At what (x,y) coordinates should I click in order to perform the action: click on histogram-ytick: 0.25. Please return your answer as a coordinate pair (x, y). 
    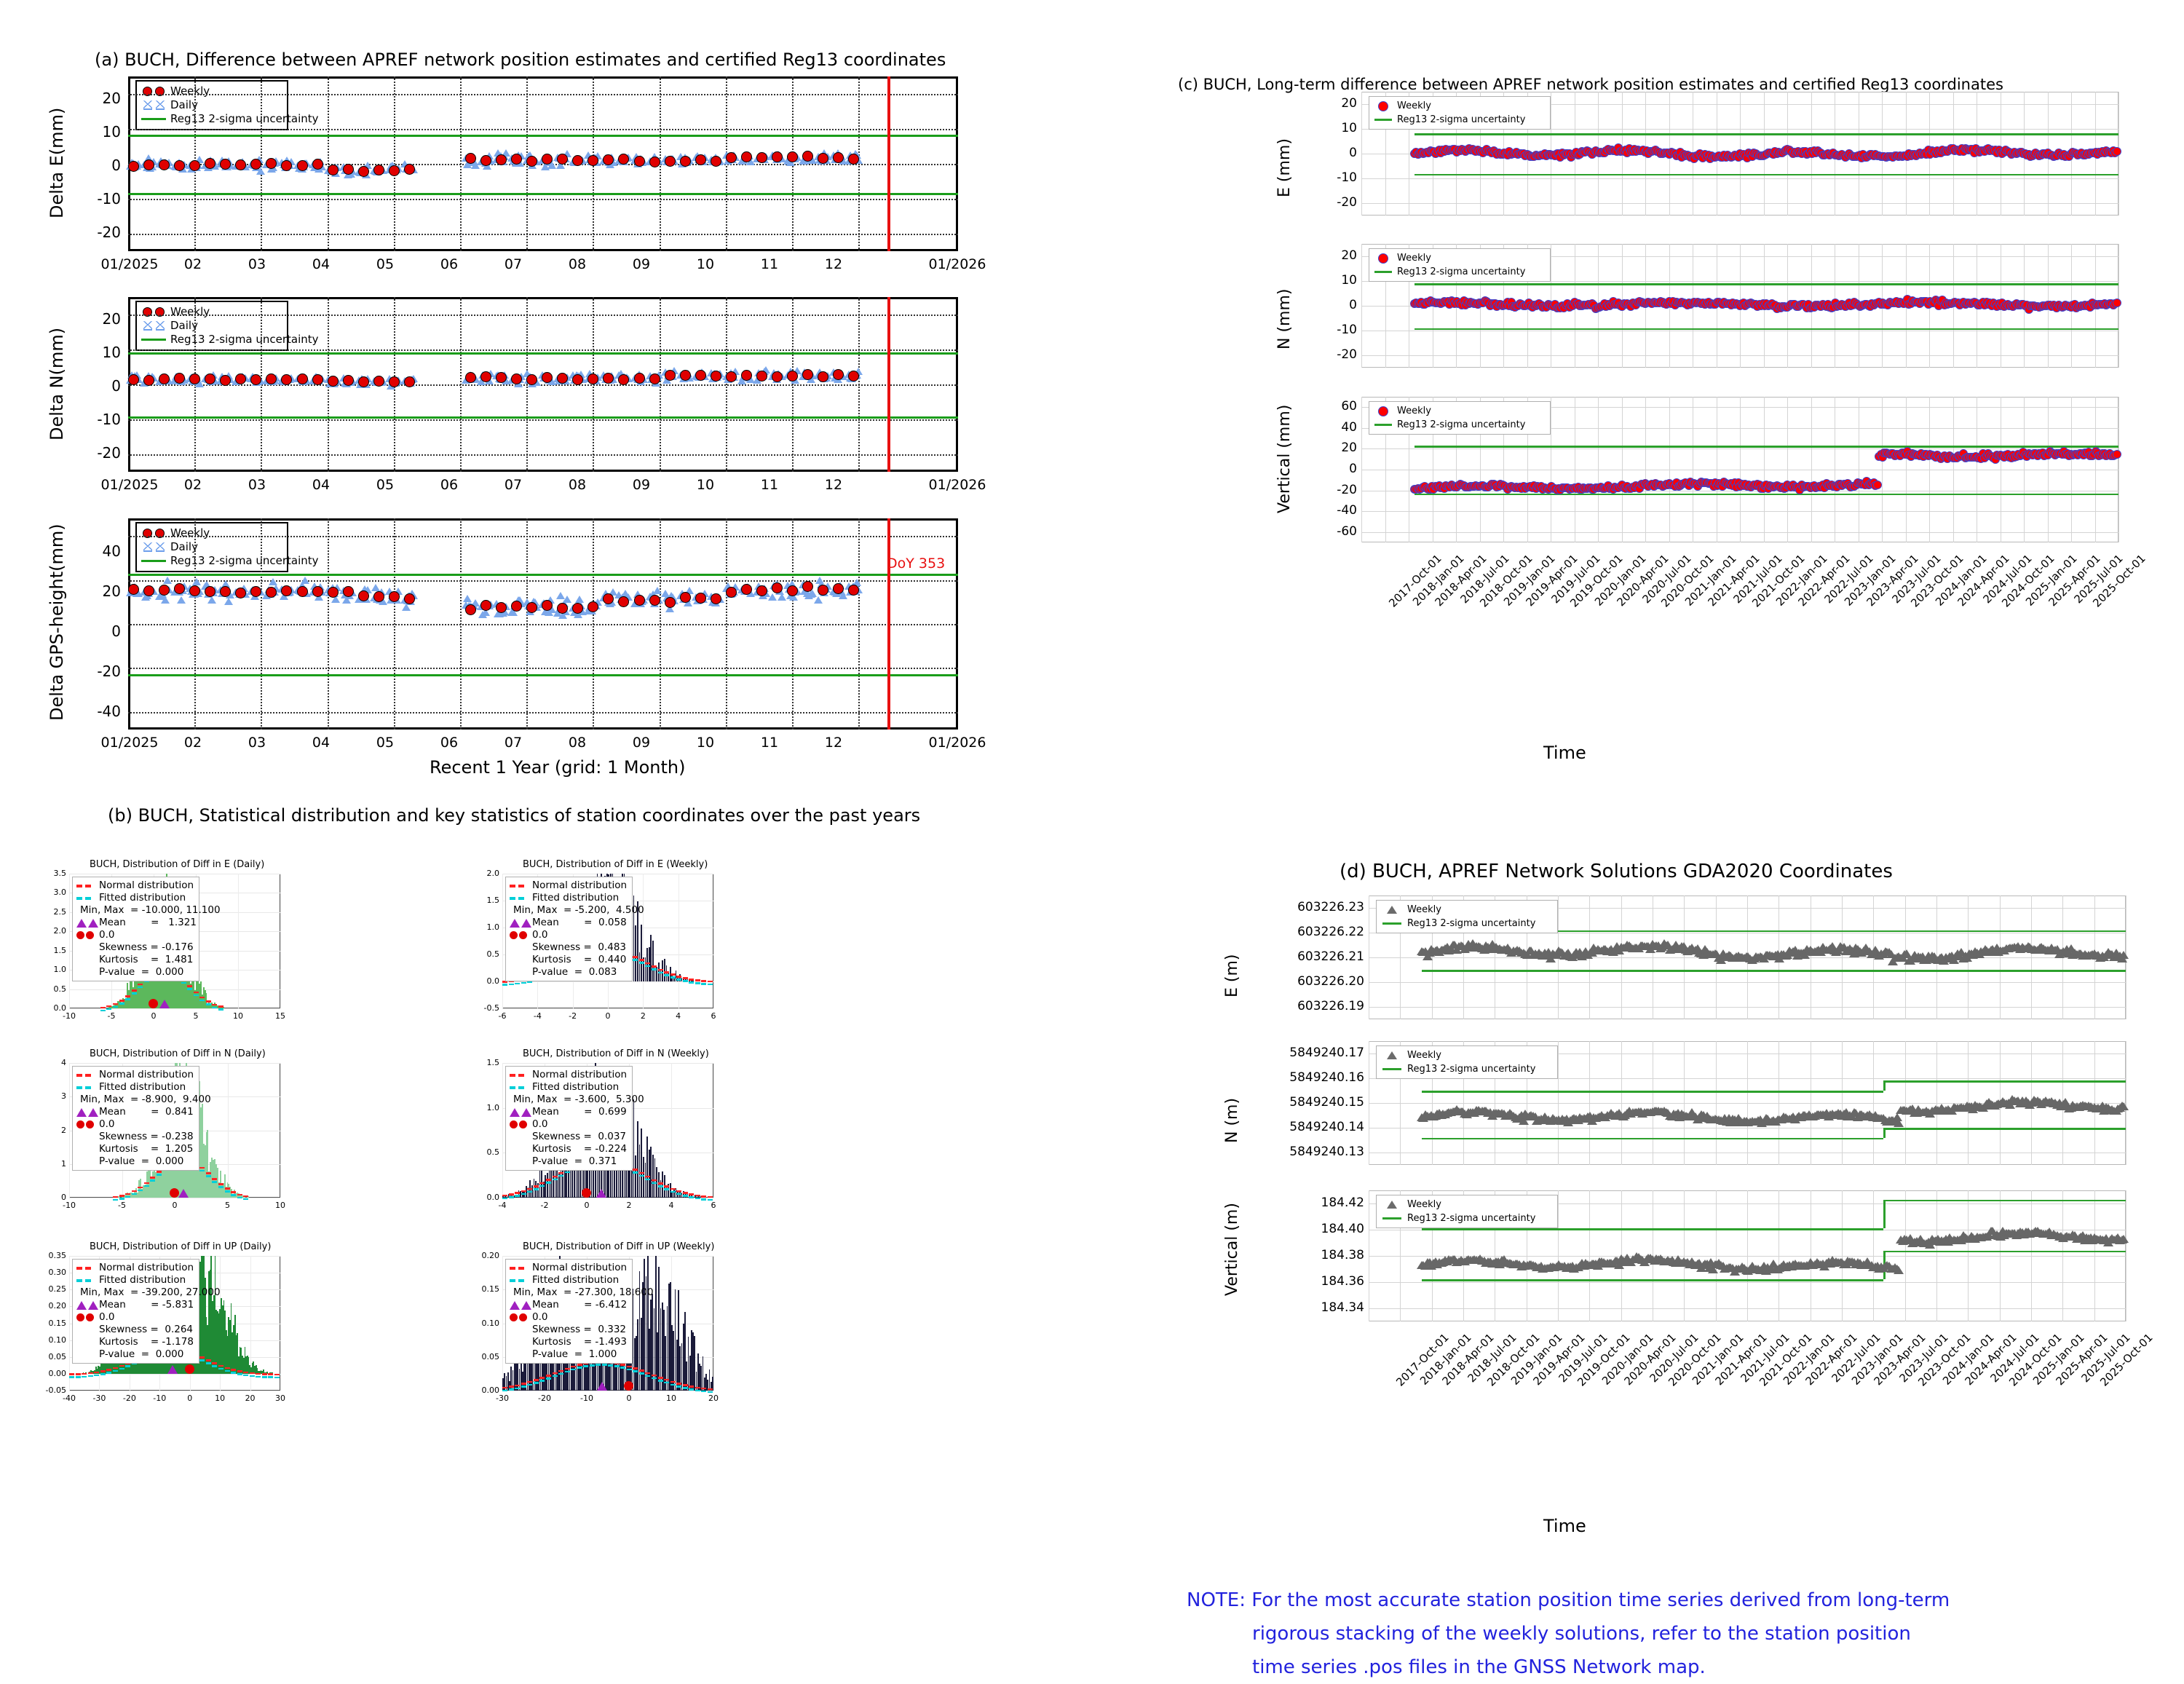
    Looking at the image, I should click on (50, 1289).